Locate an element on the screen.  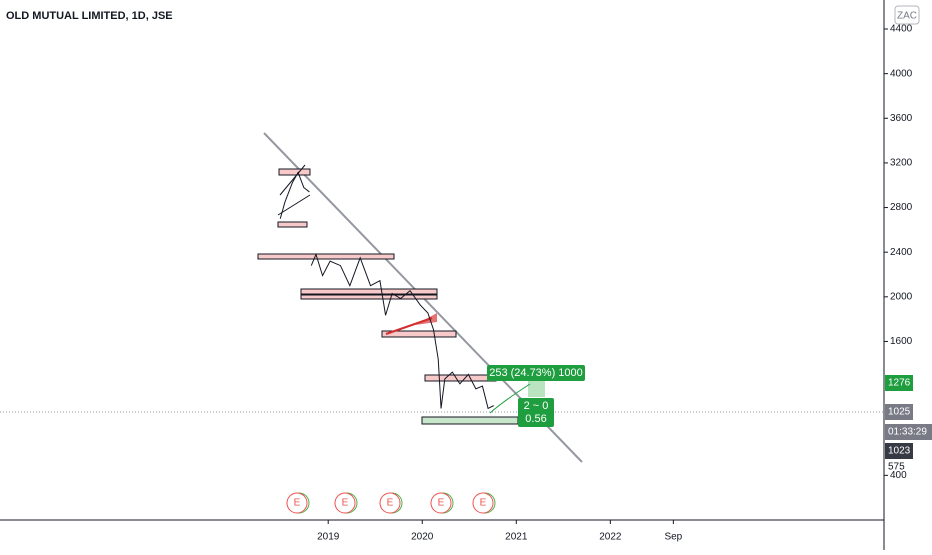
price-label: 1023 is located at coordinates (899, 451).